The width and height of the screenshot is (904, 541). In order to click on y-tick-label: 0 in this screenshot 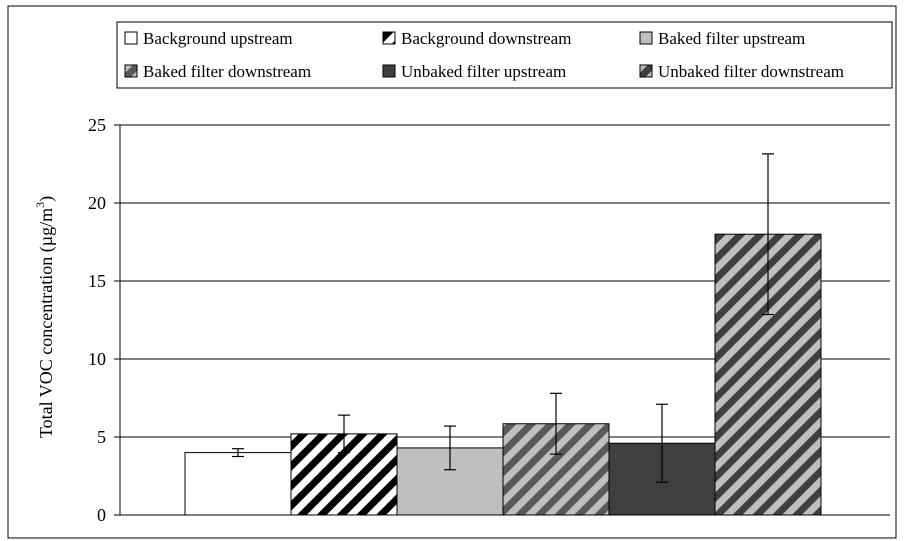, I will do `click(101, 515)`.